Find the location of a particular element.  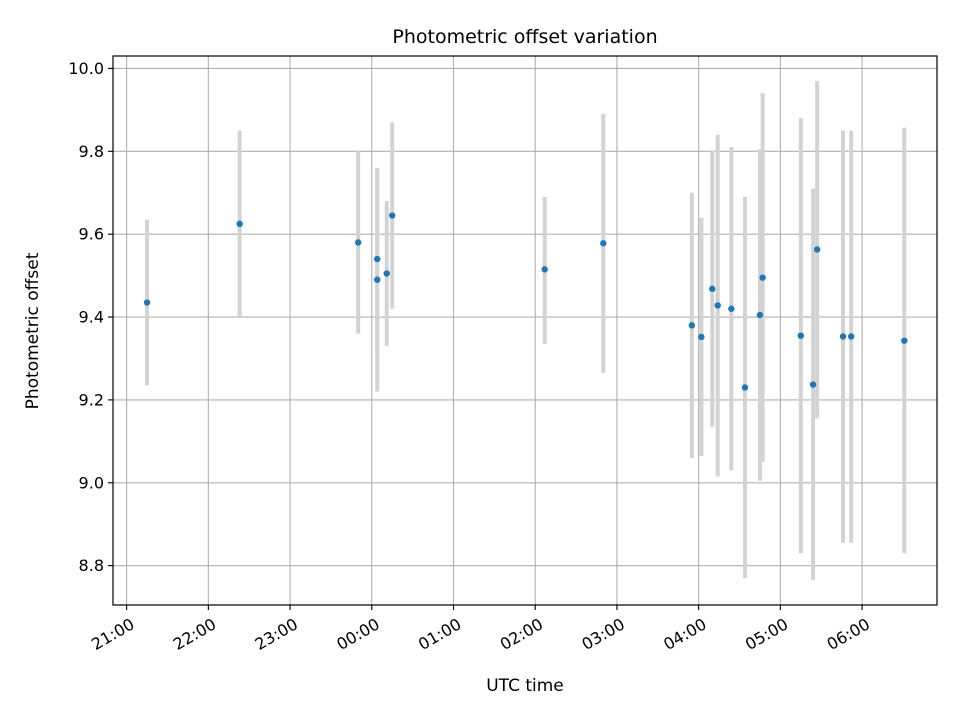

y-tick-label: 9.0 is located at coordinates (91, 482).